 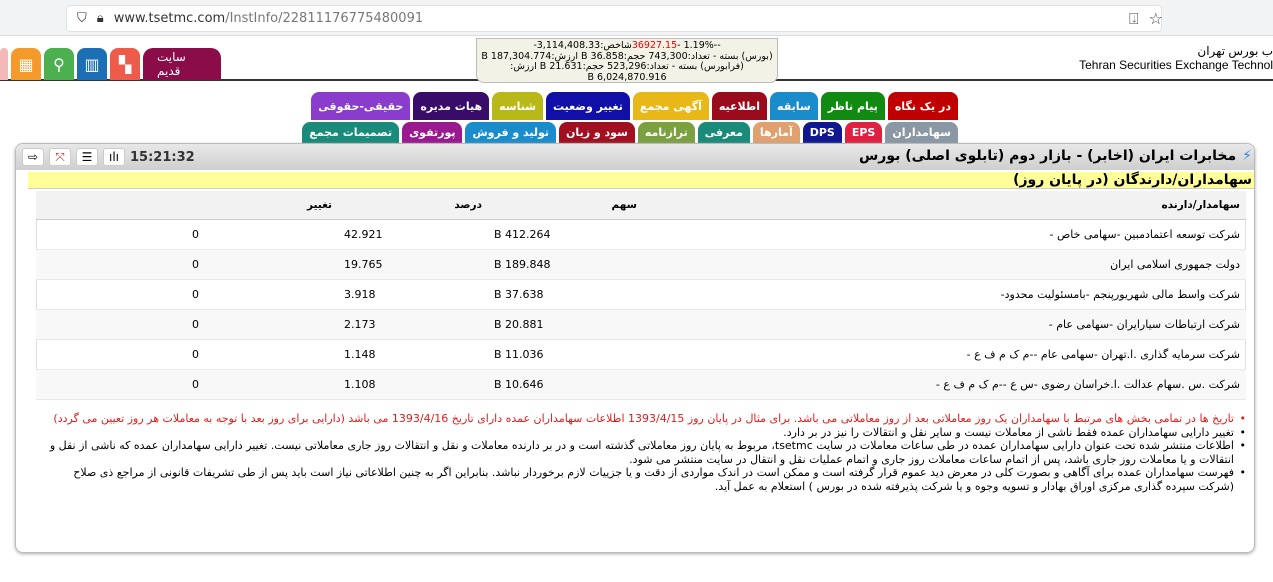 I want to click on cell-holder: دولت جمهوری اسلامی ایران, so click(x=944, y=264).